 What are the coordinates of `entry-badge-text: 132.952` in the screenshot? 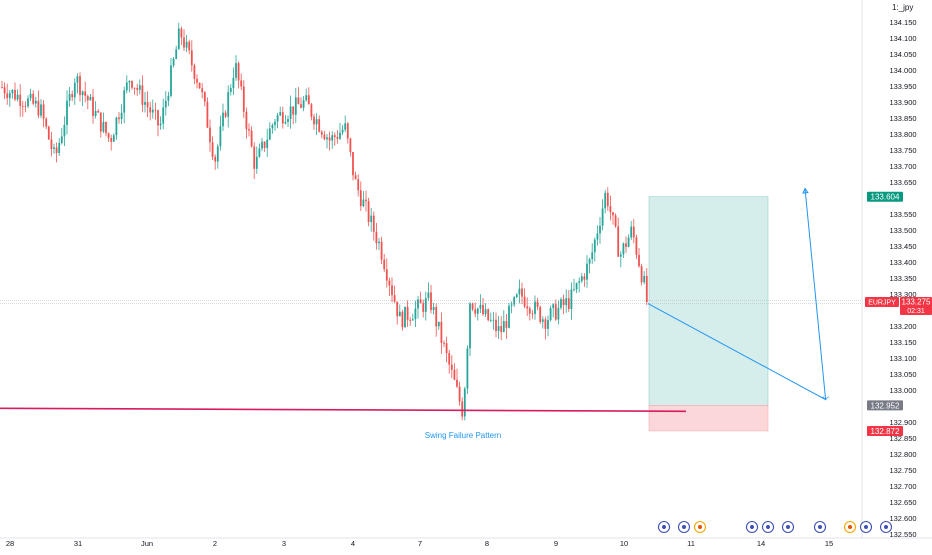 It's located at (885, 405).